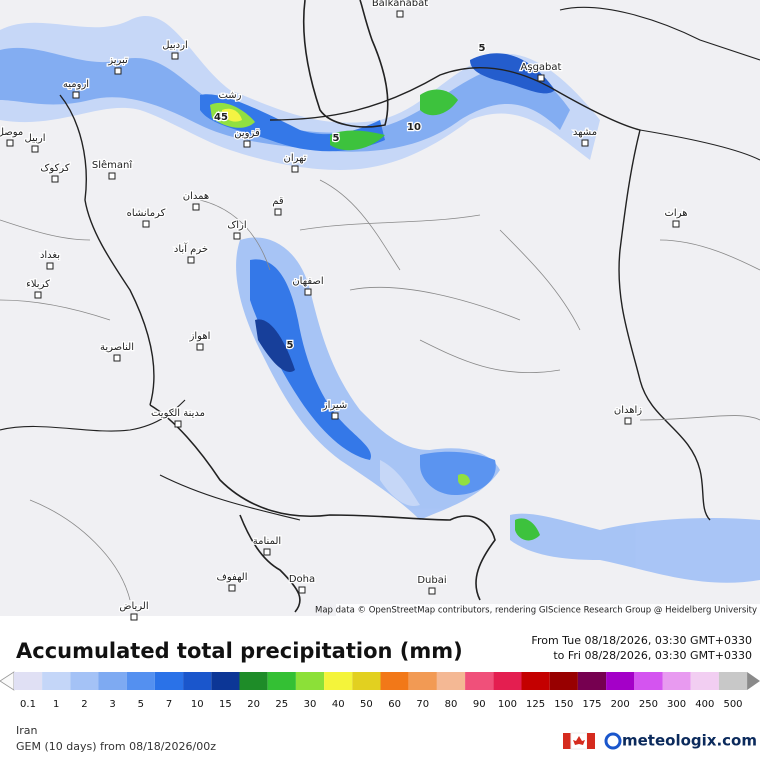 This screenshot has height=764, width=760. Describe the element at coordinates (628, 410) in the screenshot. I see `city-label: زاهدان` at that location.